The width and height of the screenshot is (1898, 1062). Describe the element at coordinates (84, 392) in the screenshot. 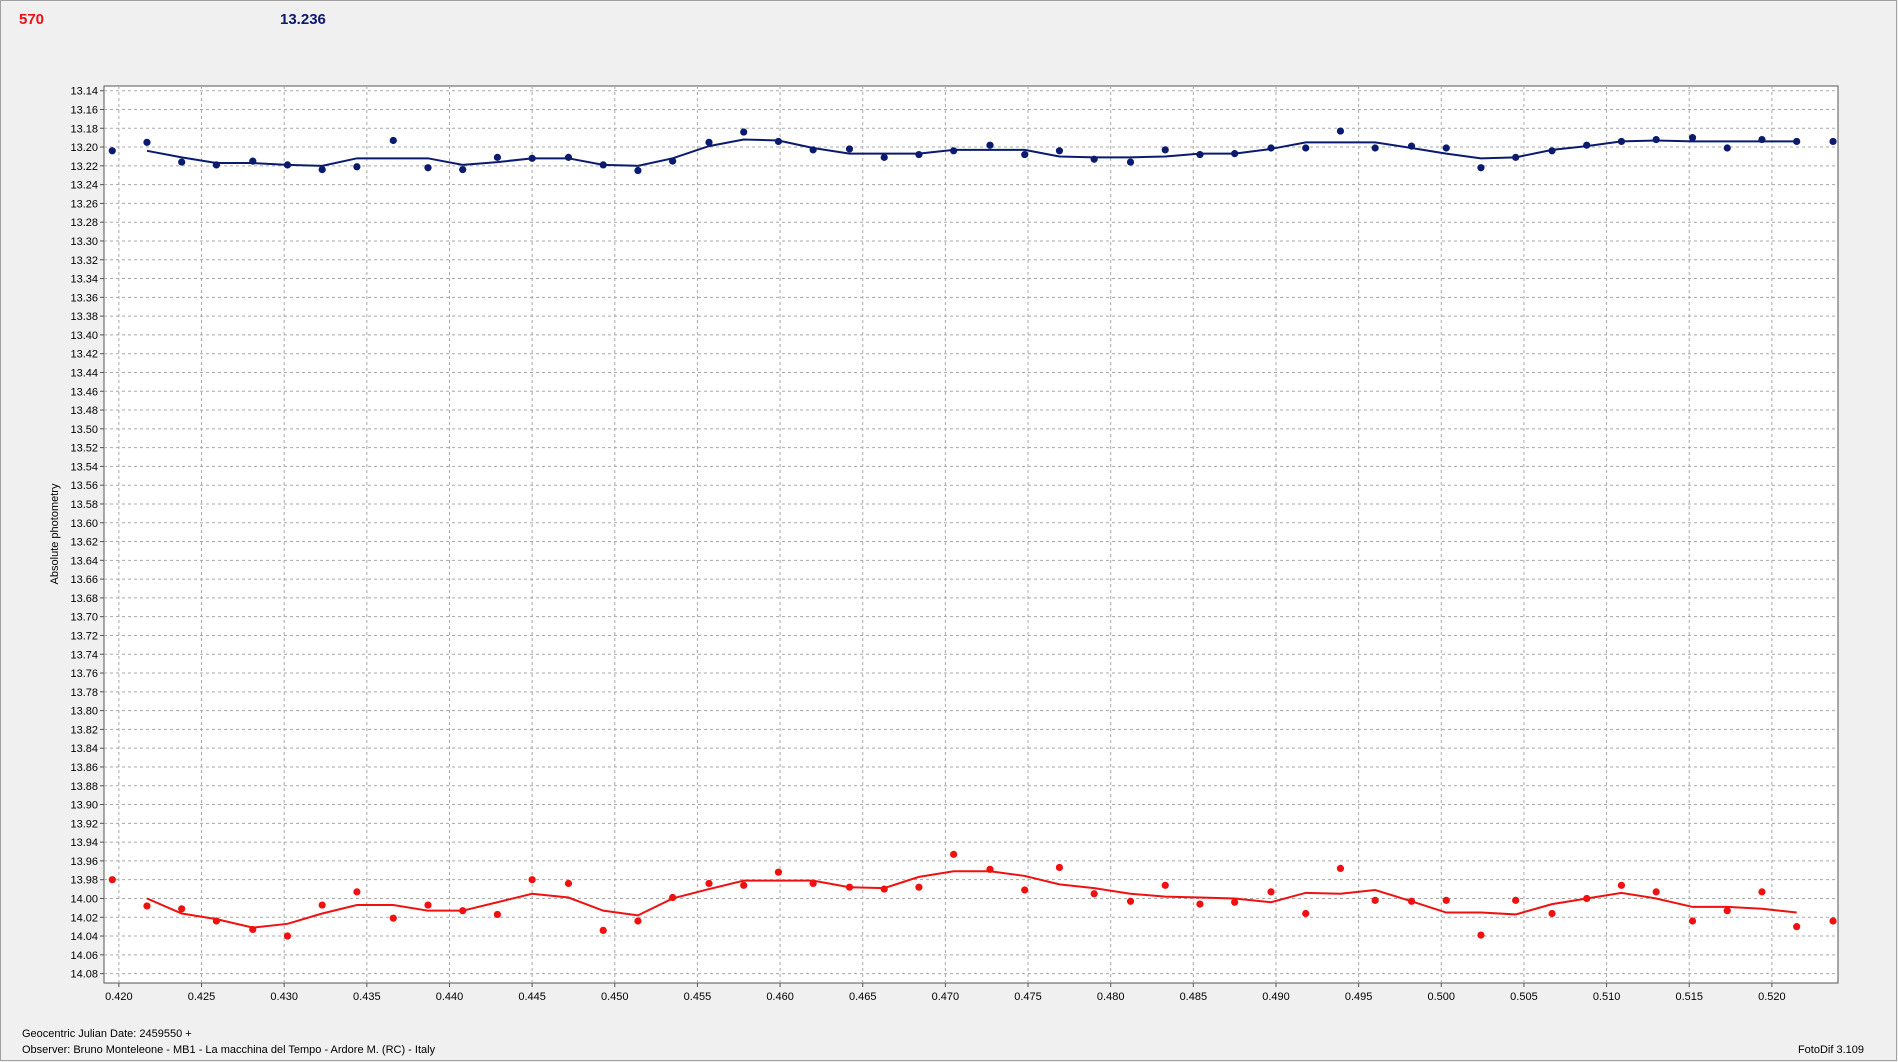

I see `y-tick-label: 13.46` at that location.